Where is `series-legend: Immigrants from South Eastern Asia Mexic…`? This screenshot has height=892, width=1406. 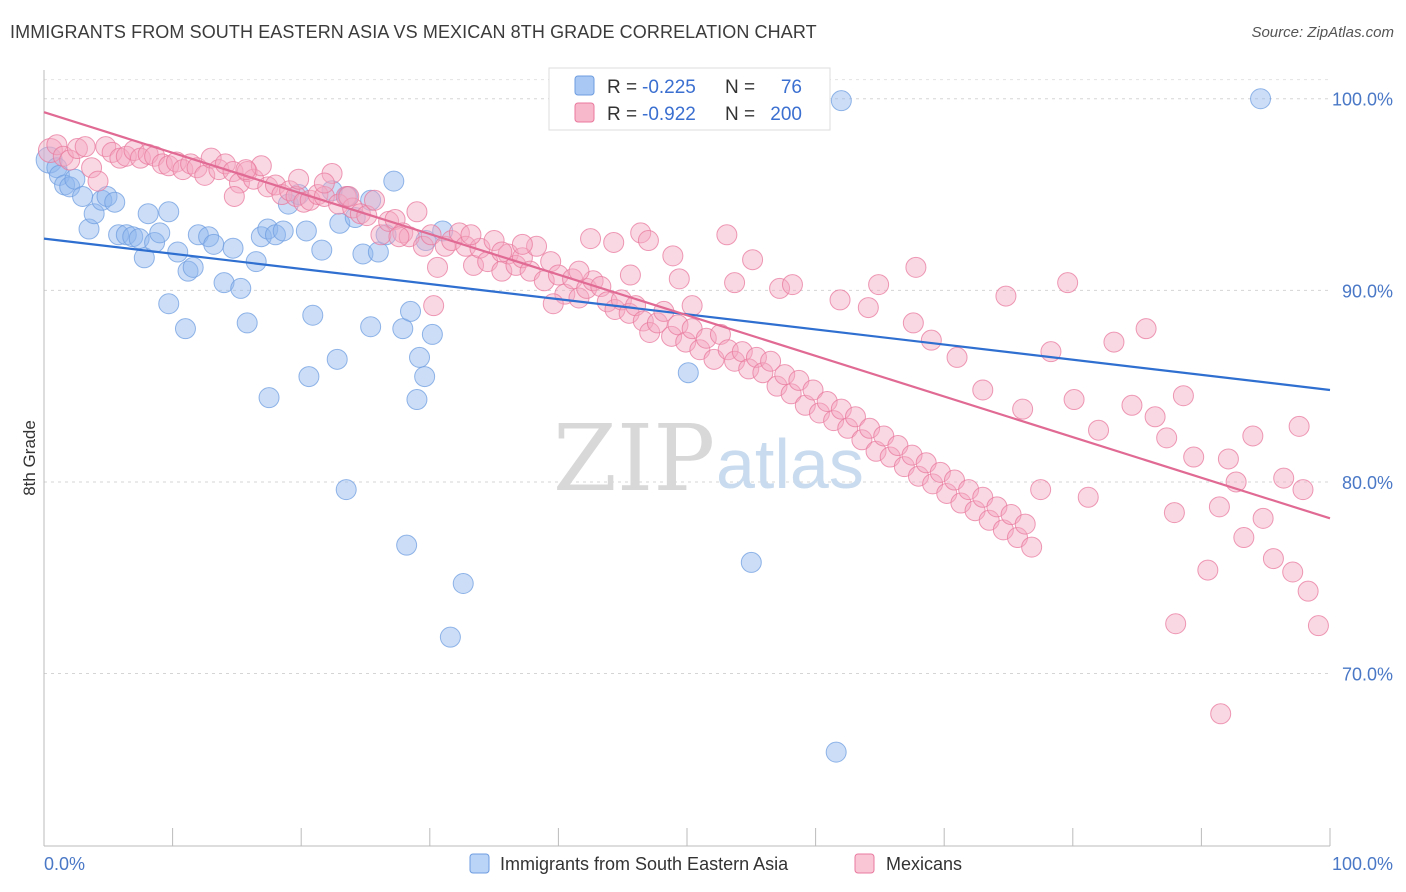 series-legend: Immigrants from South Eastern Asia Mexic… is located at coordinates (715, 863).